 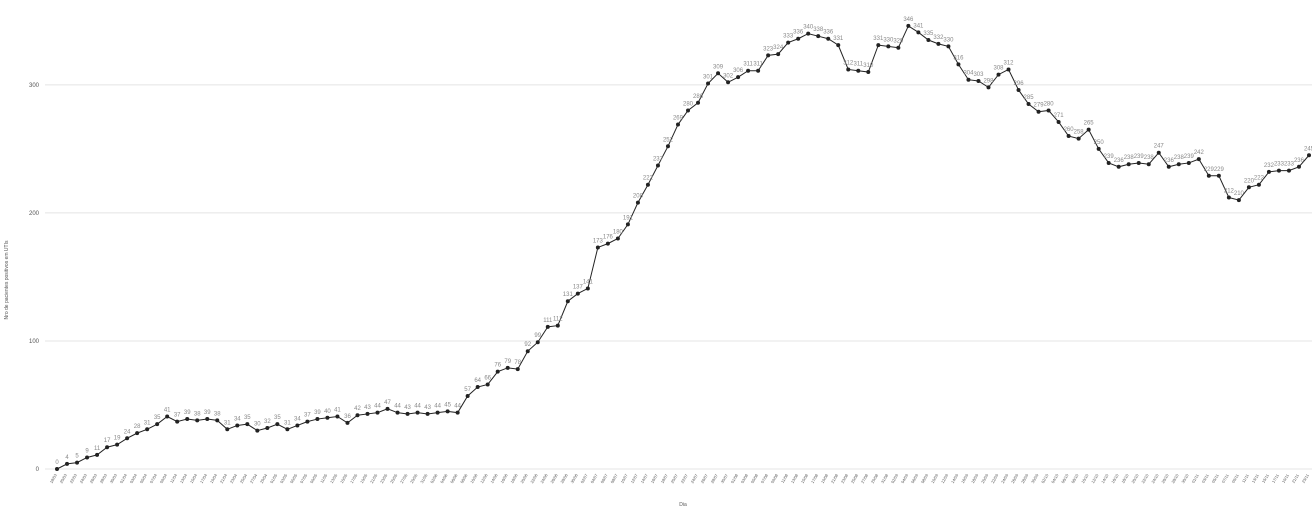 What do you see at coordinates (1155, 478) in the screenshot?
I see `x-tick-label: 24/10` at bounding box center [1155, 478].